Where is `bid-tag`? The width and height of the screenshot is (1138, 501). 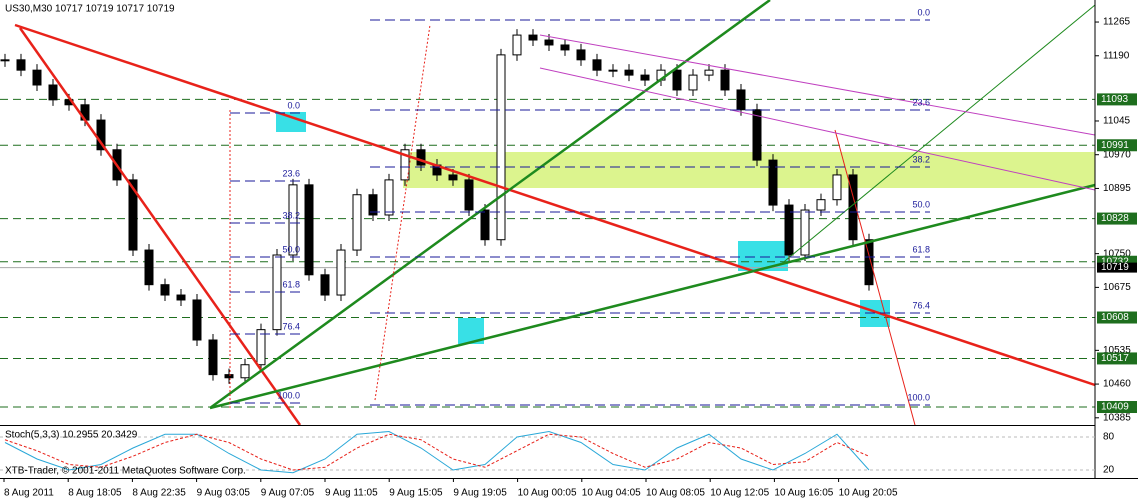
bid-tag is located at coordinates (1117, 267).